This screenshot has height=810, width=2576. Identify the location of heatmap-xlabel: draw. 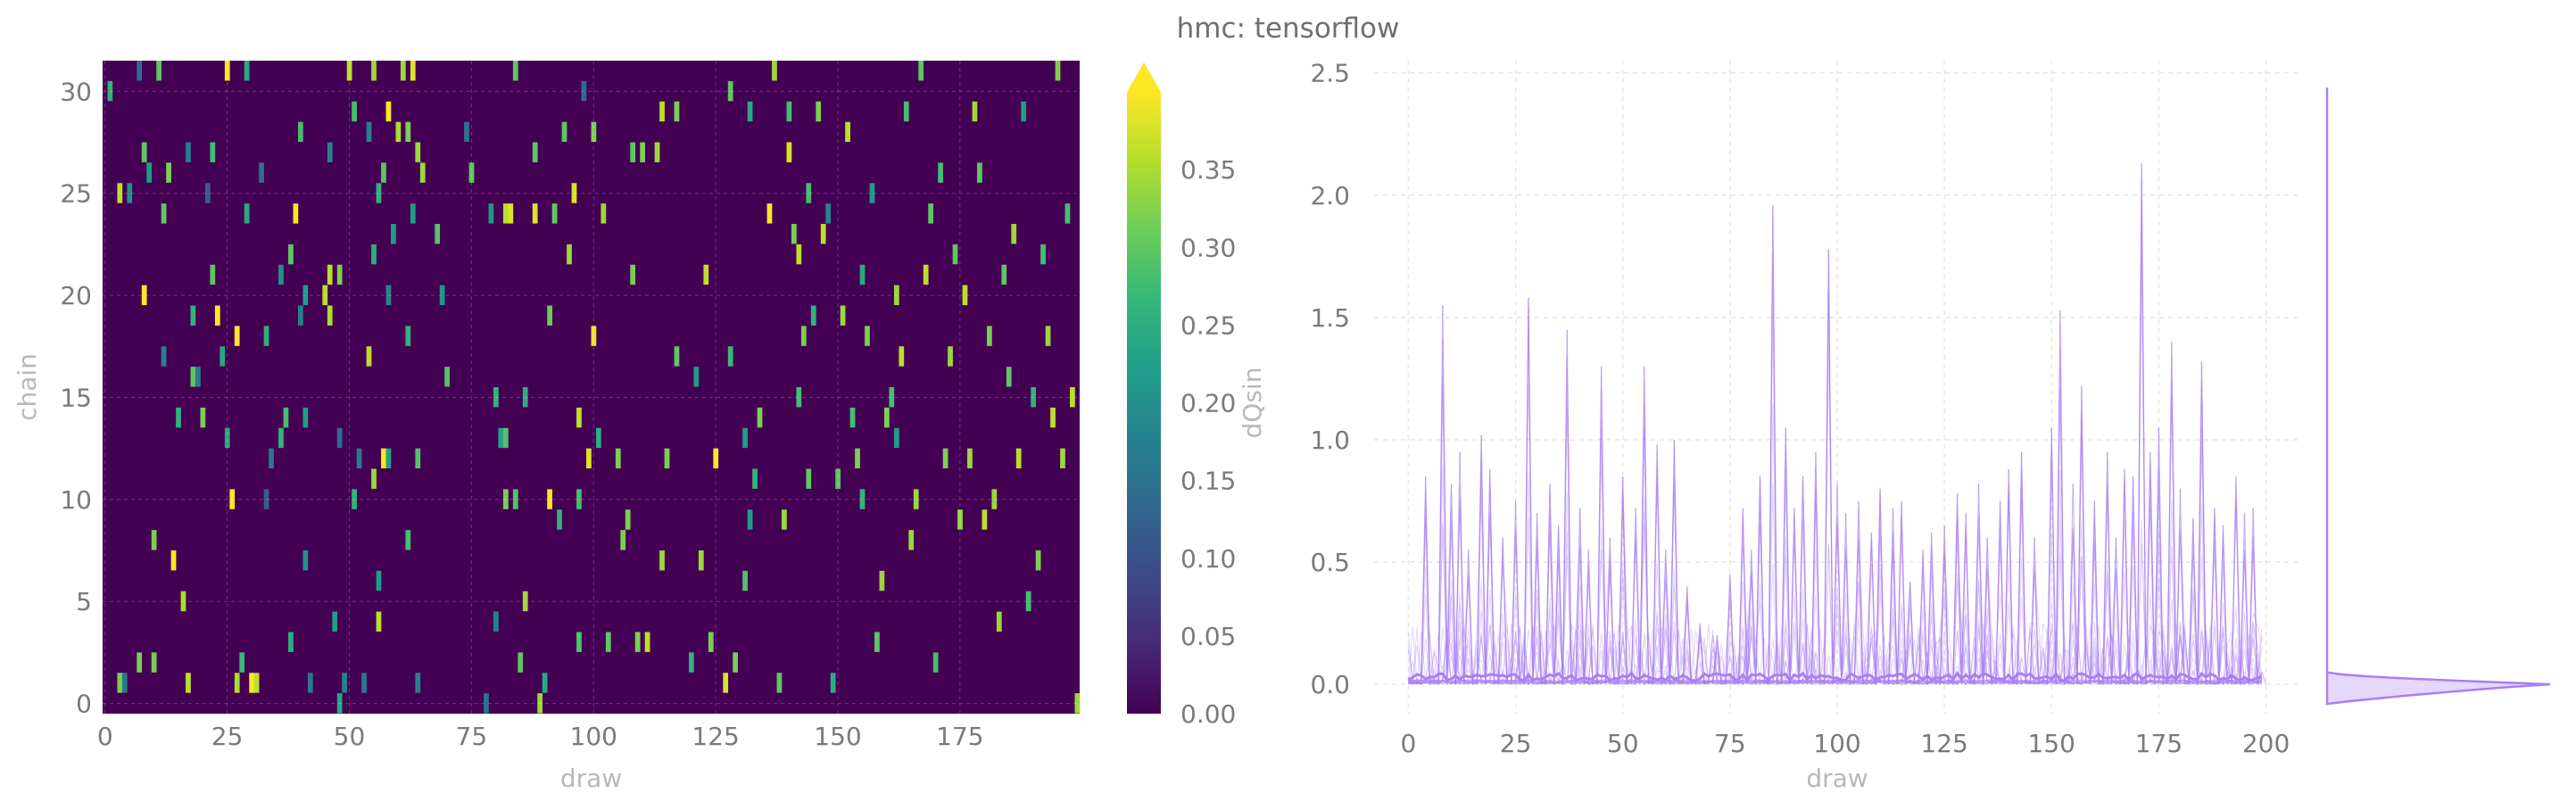
(591, 778).